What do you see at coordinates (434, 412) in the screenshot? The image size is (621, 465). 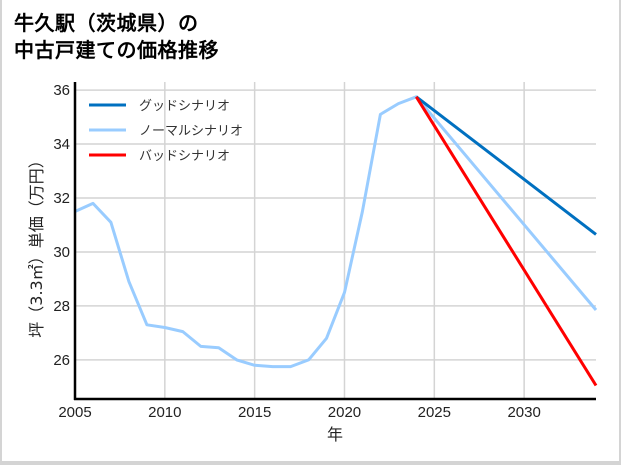 I see `x-tick-label: 2025` at bounding box center [434, 412].